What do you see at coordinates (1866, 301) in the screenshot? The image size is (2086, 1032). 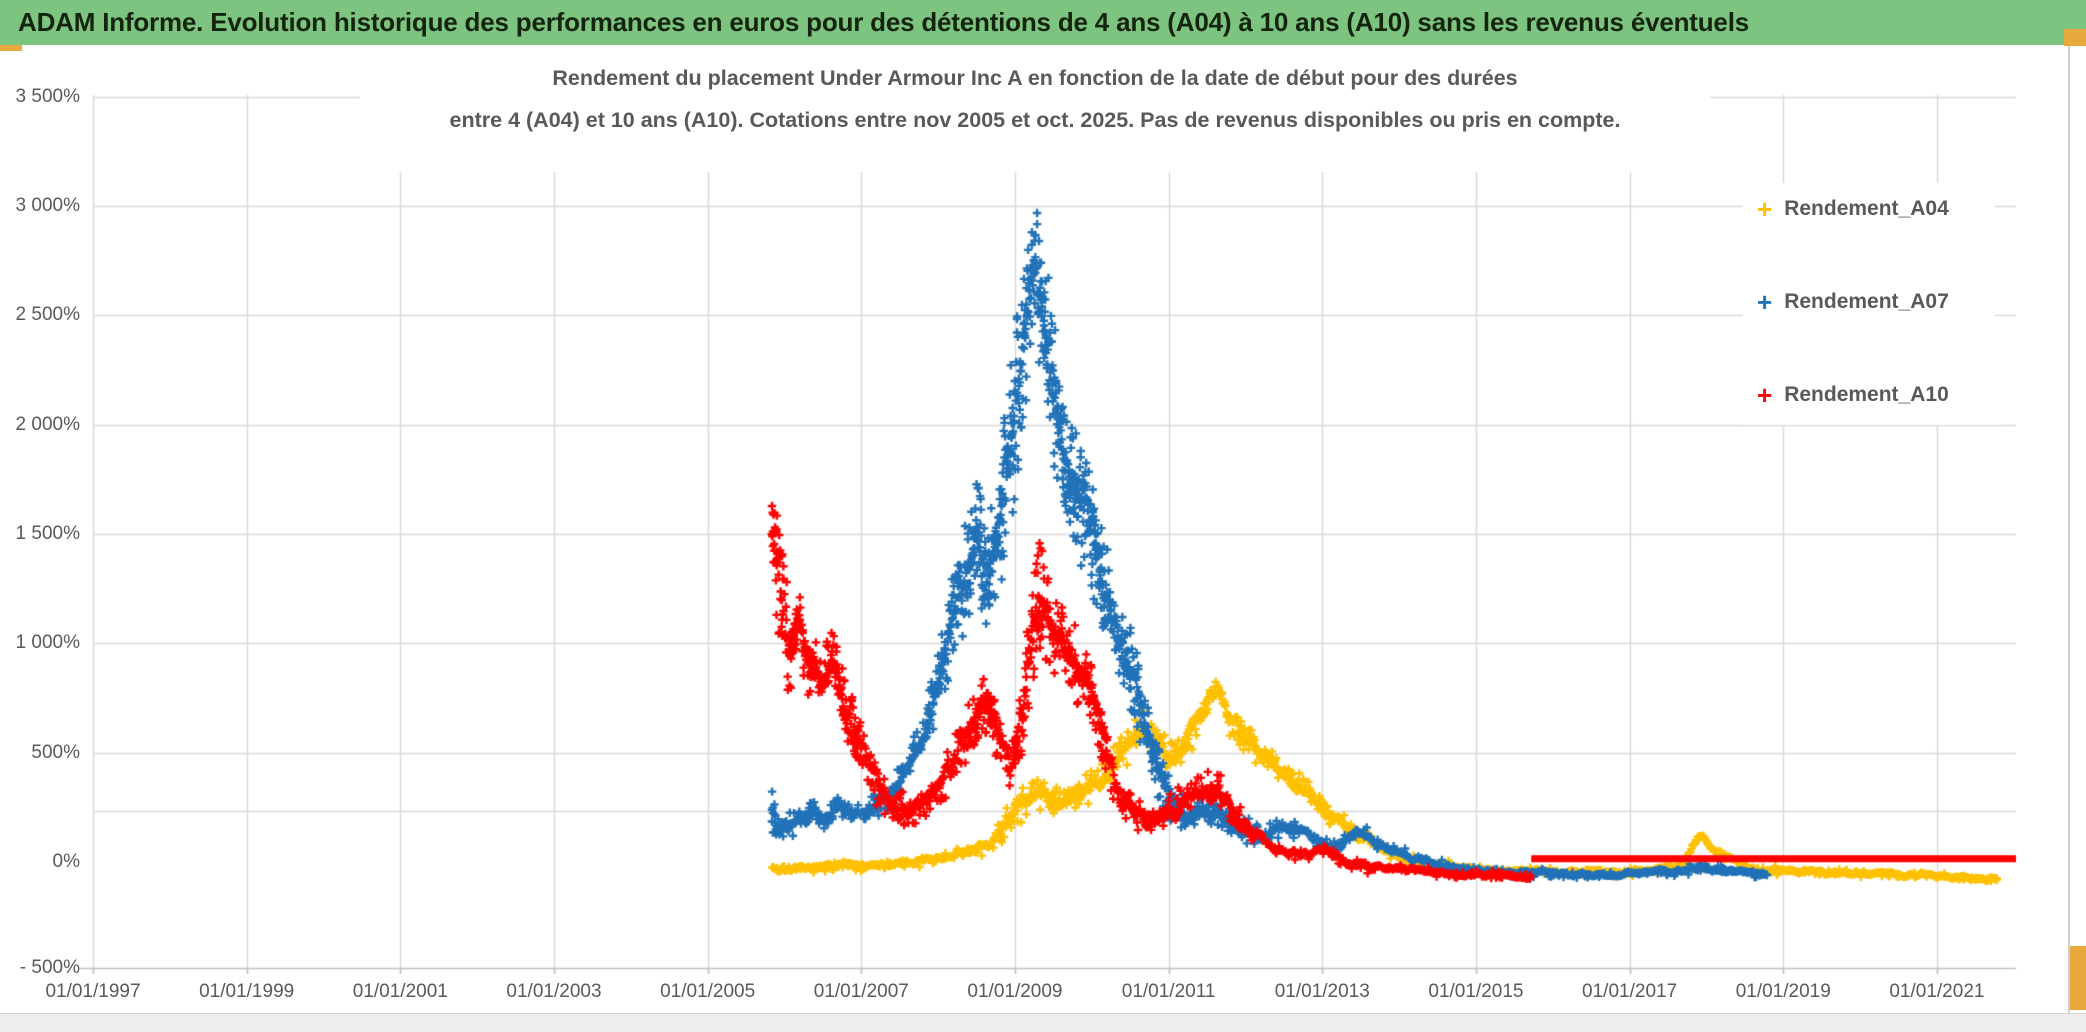 I see `legend-label: Rendement_A07` at bounding box center [1866, 301].